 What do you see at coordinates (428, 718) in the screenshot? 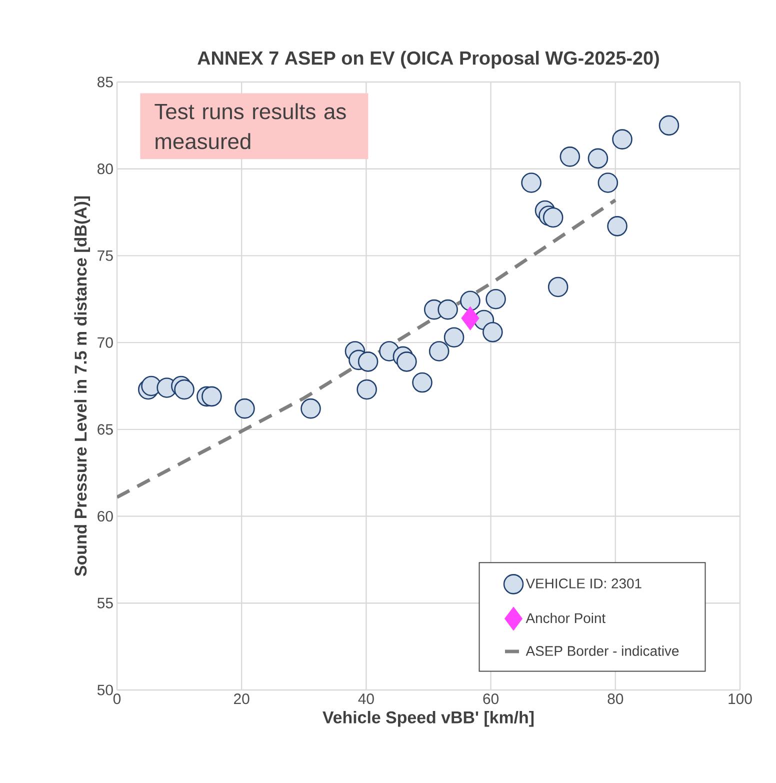
I see `x-axis-title: Vehicle Speed vBB' [km/h]` at bounding box center [428, 718].